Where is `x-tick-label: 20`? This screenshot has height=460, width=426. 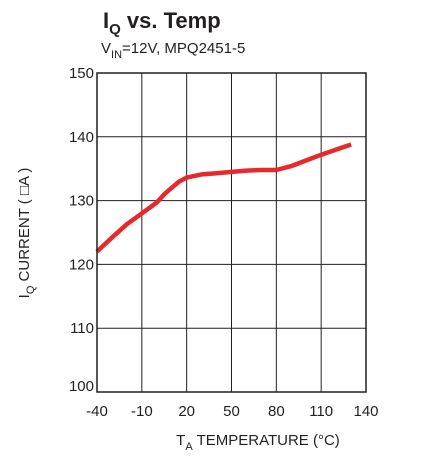 x-tick-label: 20 is located at coordinates (186, 411).